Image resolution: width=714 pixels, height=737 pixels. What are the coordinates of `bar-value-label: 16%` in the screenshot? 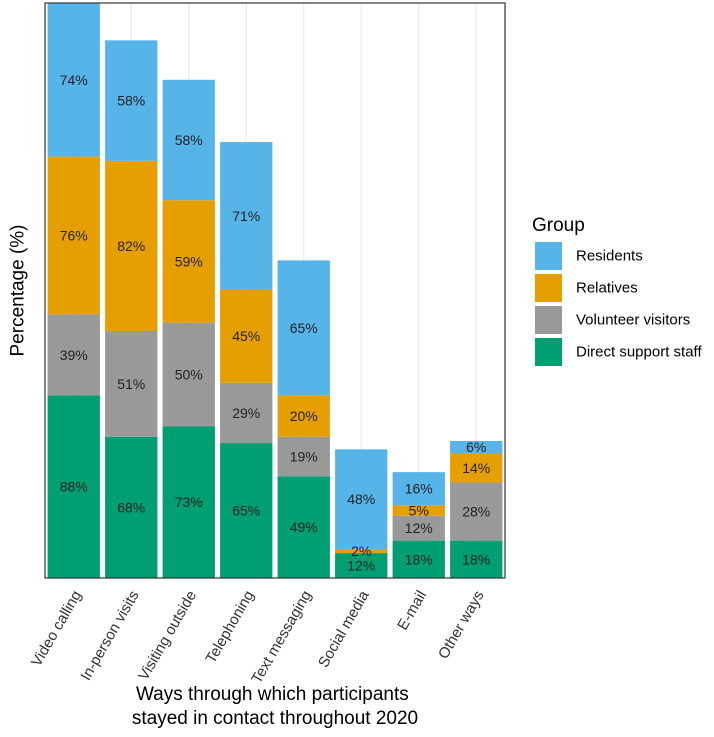 It's located at (419, 489).